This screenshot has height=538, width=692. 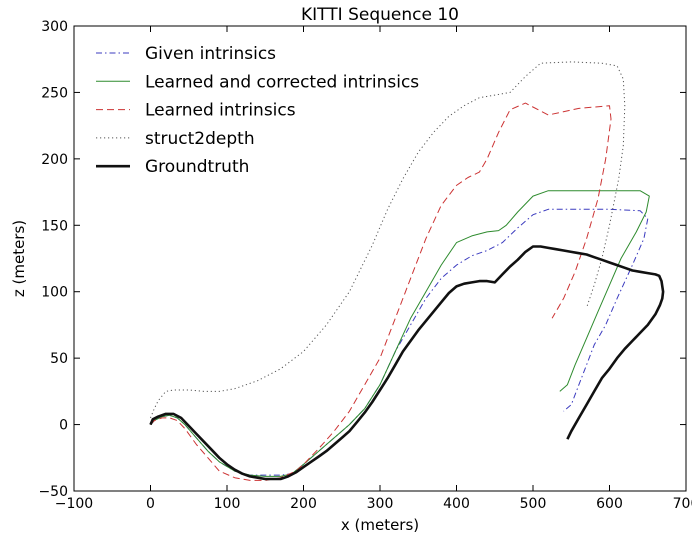 I want to click on y-tick-label: 50, so click(x=59, y=359).